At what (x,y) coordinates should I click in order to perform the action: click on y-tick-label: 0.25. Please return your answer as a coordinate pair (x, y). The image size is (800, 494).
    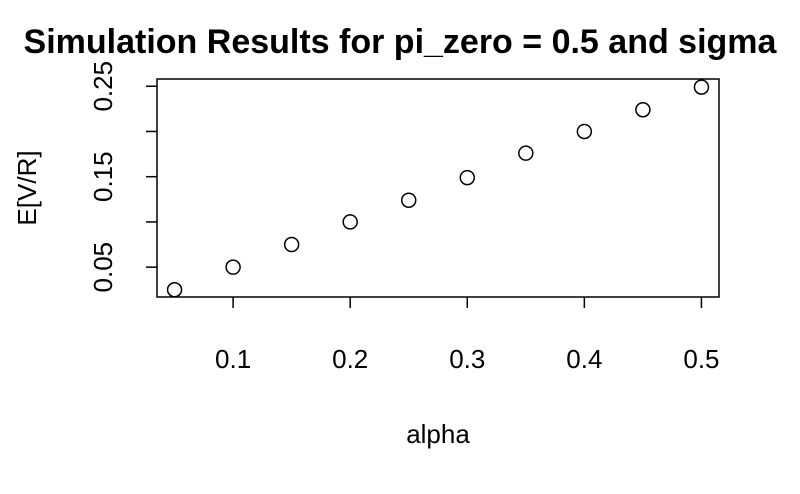
    Looking at the image, I should click on (103, 86).